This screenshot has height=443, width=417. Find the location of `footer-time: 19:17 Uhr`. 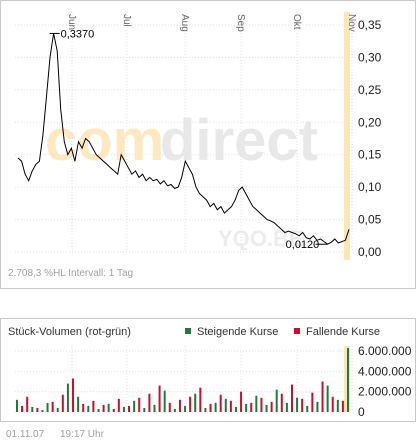

footer-time: 19:17 Uhr is located at coordinates (82, 434).